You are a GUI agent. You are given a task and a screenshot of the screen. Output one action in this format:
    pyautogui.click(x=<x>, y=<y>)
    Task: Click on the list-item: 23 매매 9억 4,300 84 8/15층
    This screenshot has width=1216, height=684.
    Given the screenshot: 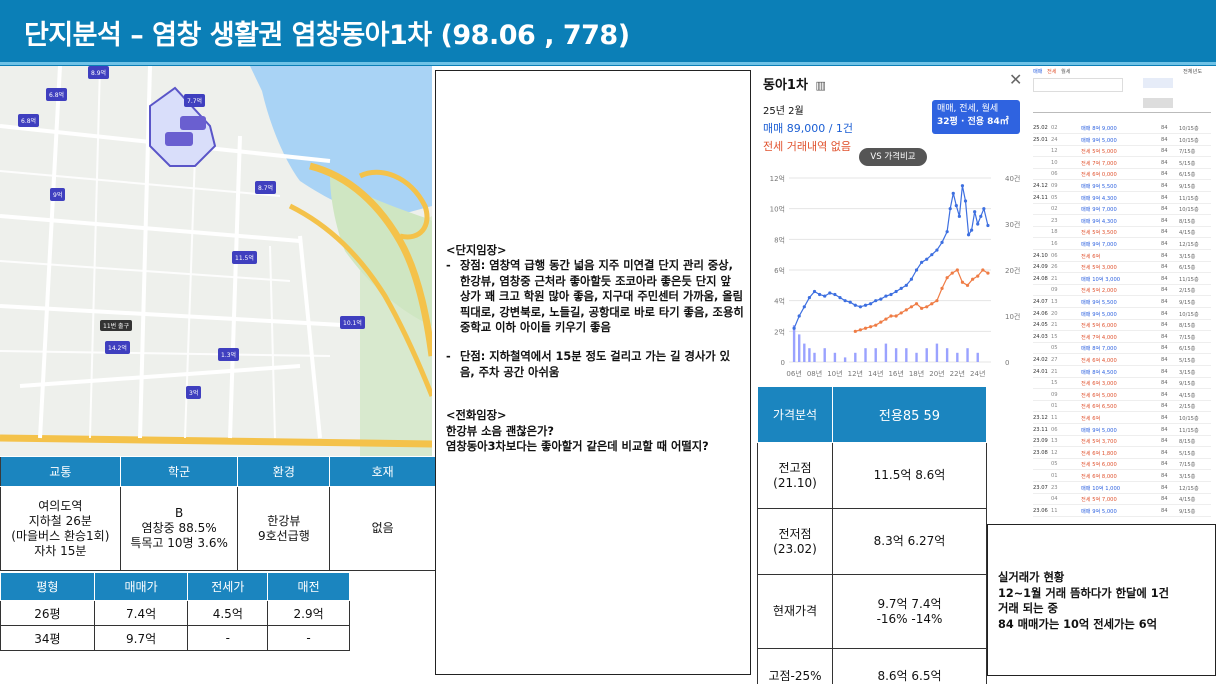 What is the action you would take?
    pyautogui.click(x=1122, y=221)
    